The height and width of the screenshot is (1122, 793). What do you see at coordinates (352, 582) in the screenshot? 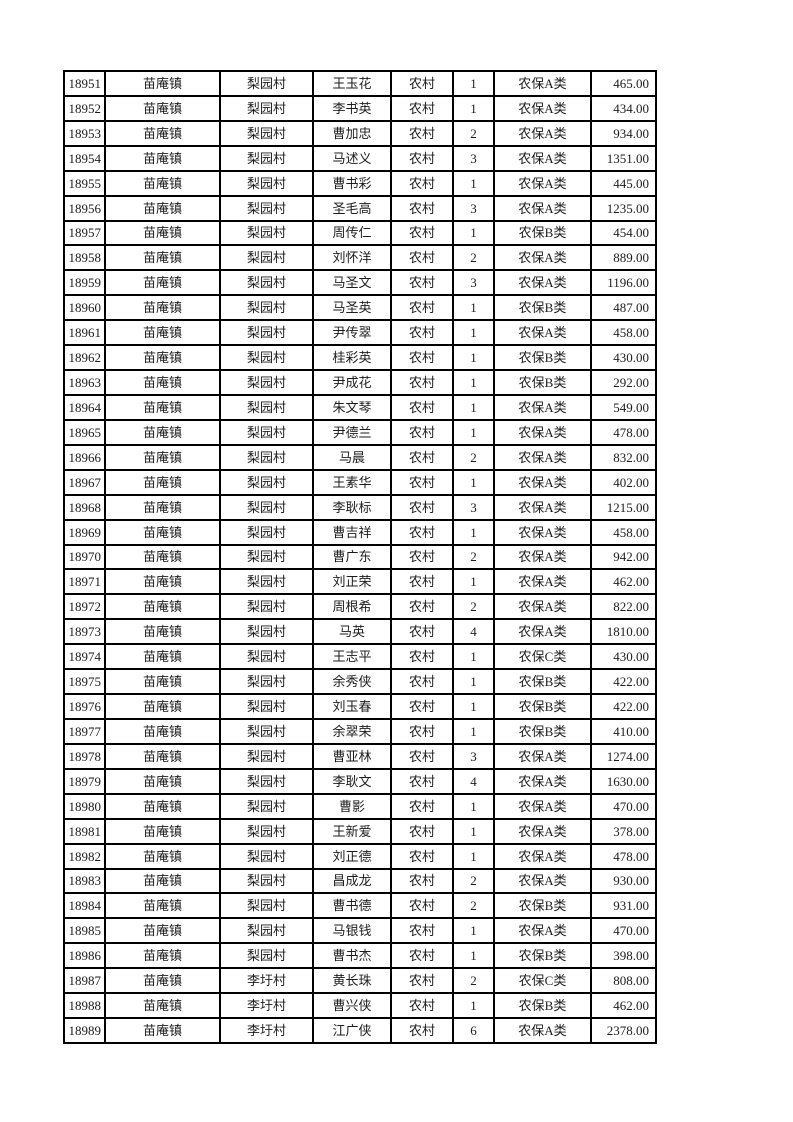
I see `cell-person-name: 刘正荣` at bounding box center [352, 582].